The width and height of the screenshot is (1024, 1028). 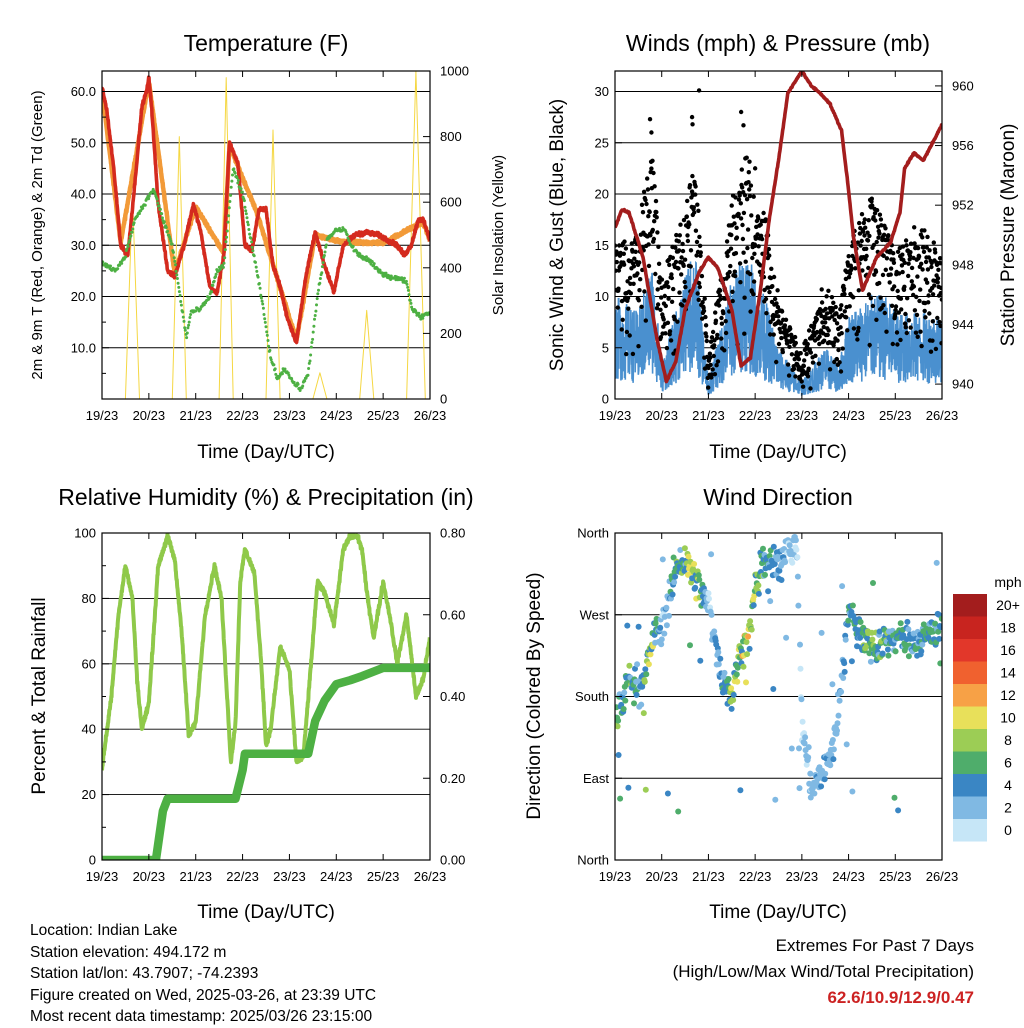 I want to click on sonic-wind-line, so click(x=778, y=328).